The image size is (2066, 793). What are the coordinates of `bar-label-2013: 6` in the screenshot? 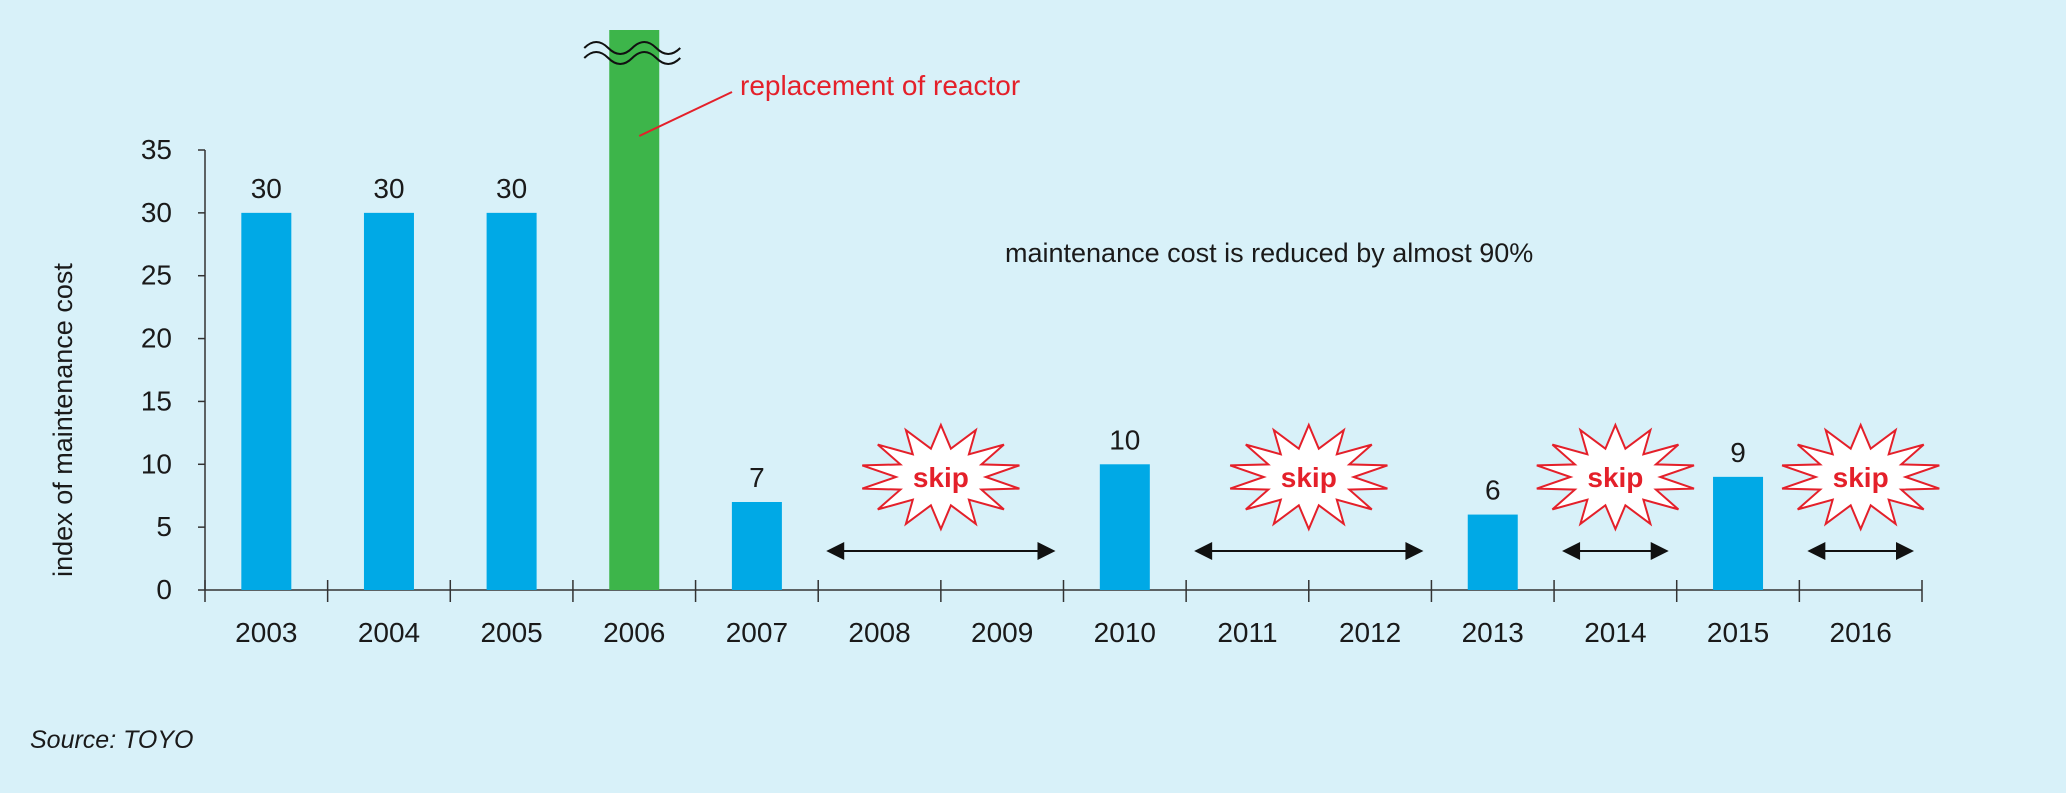 It's located at (1493, 490).